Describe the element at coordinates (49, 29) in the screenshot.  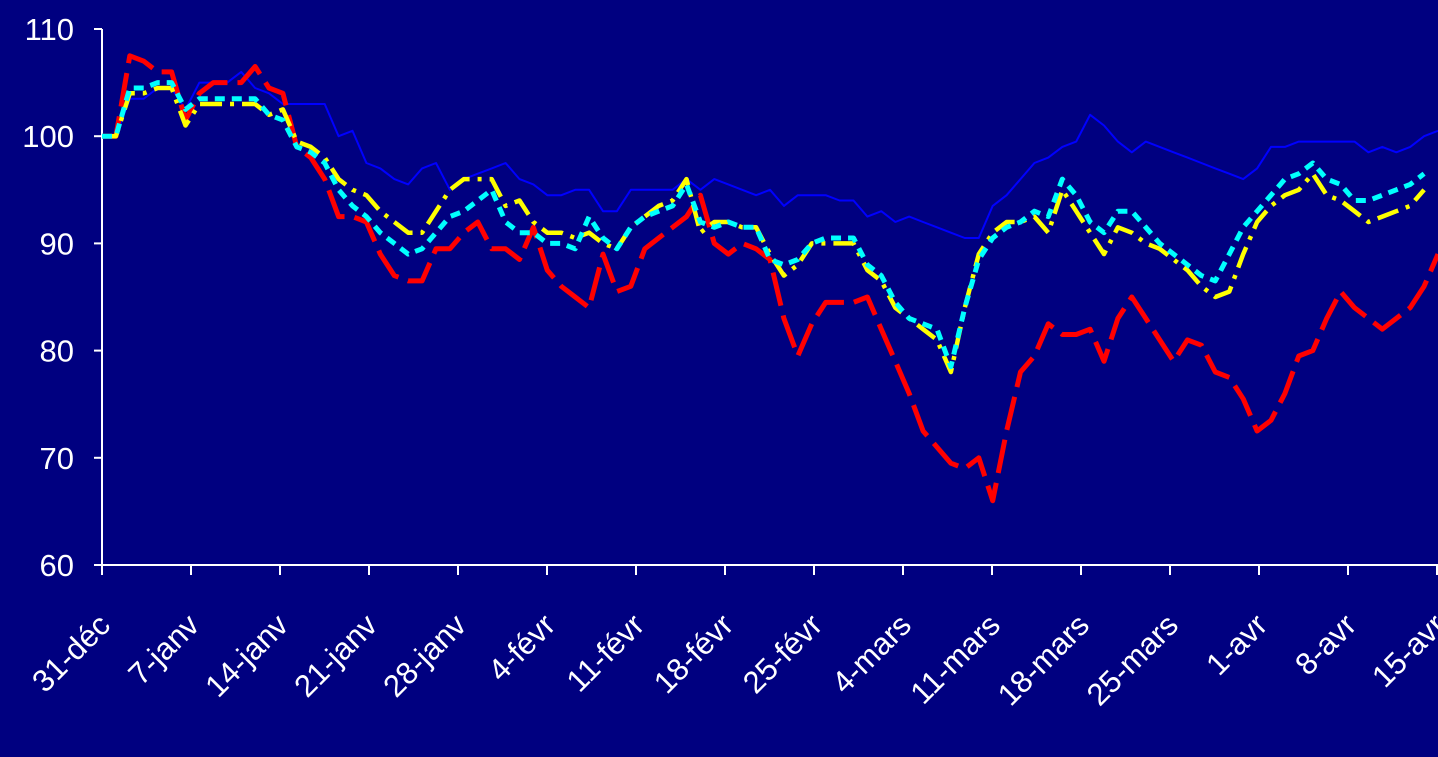
I see `y-tick-label: 110` at that location.